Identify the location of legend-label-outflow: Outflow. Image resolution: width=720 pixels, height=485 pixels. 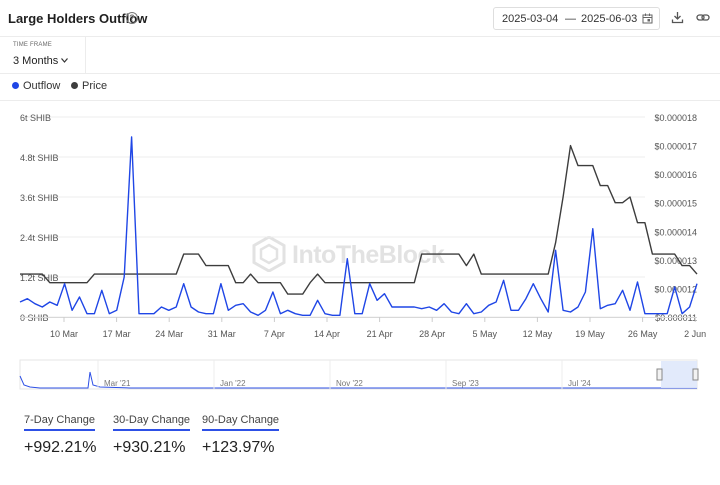
(42, 86).